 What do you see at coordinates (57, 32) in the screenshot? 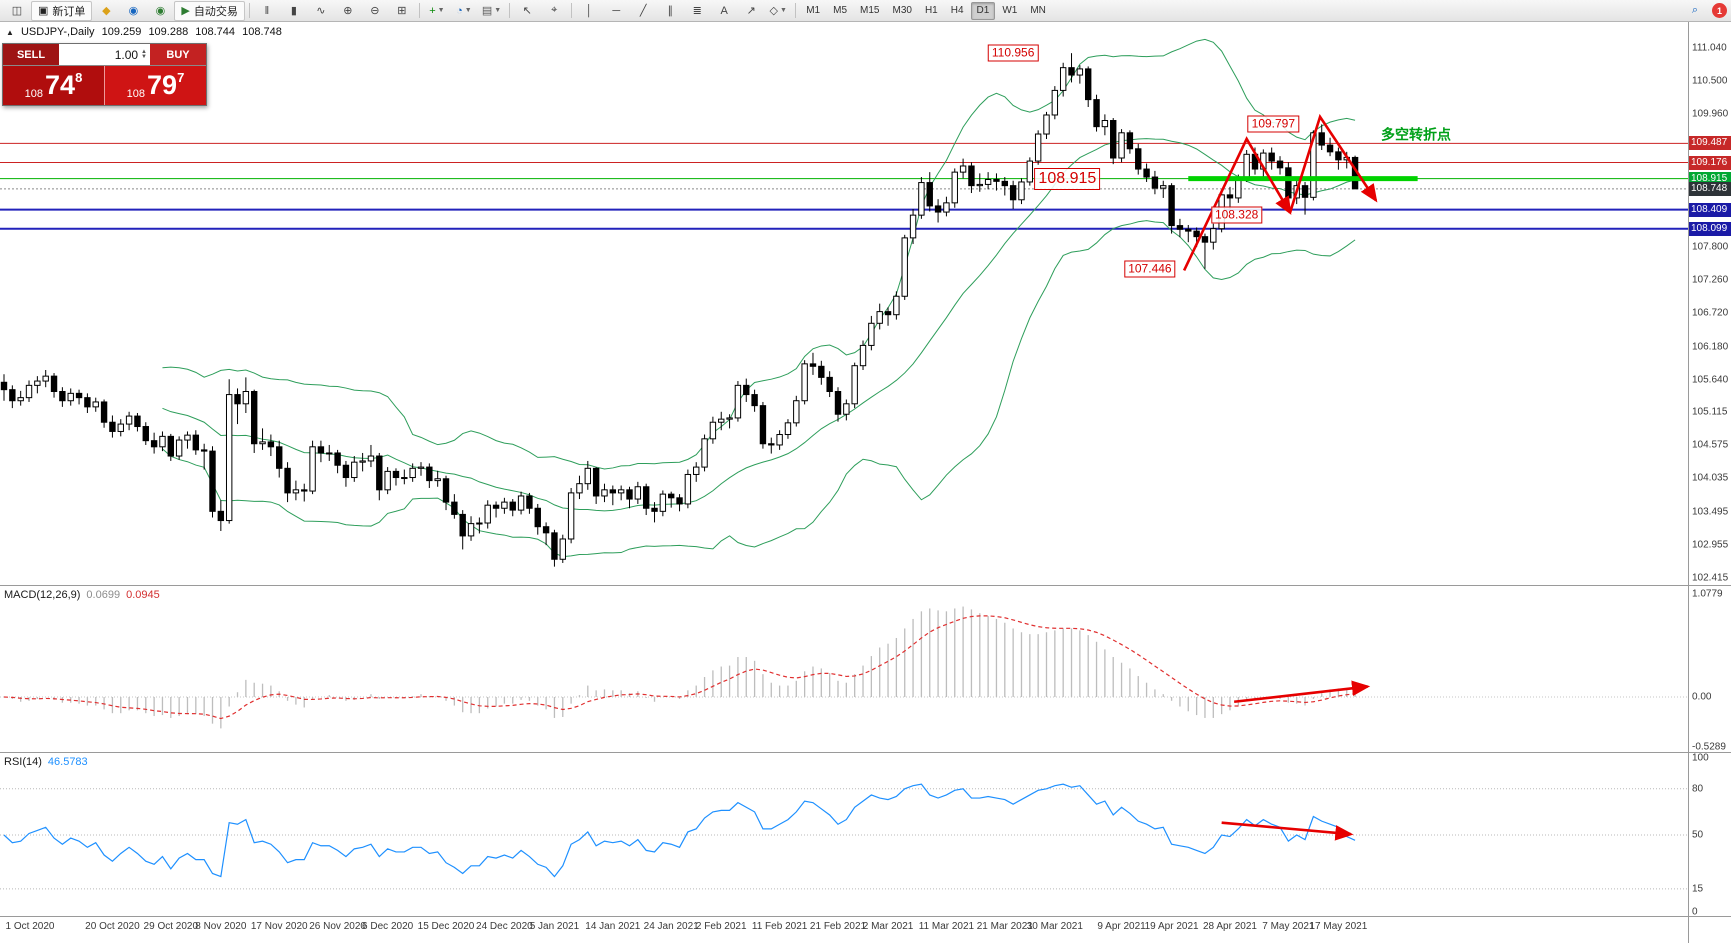
I see `symbol-name: USDJPY-,Daily` at bounding box center [57, 32].